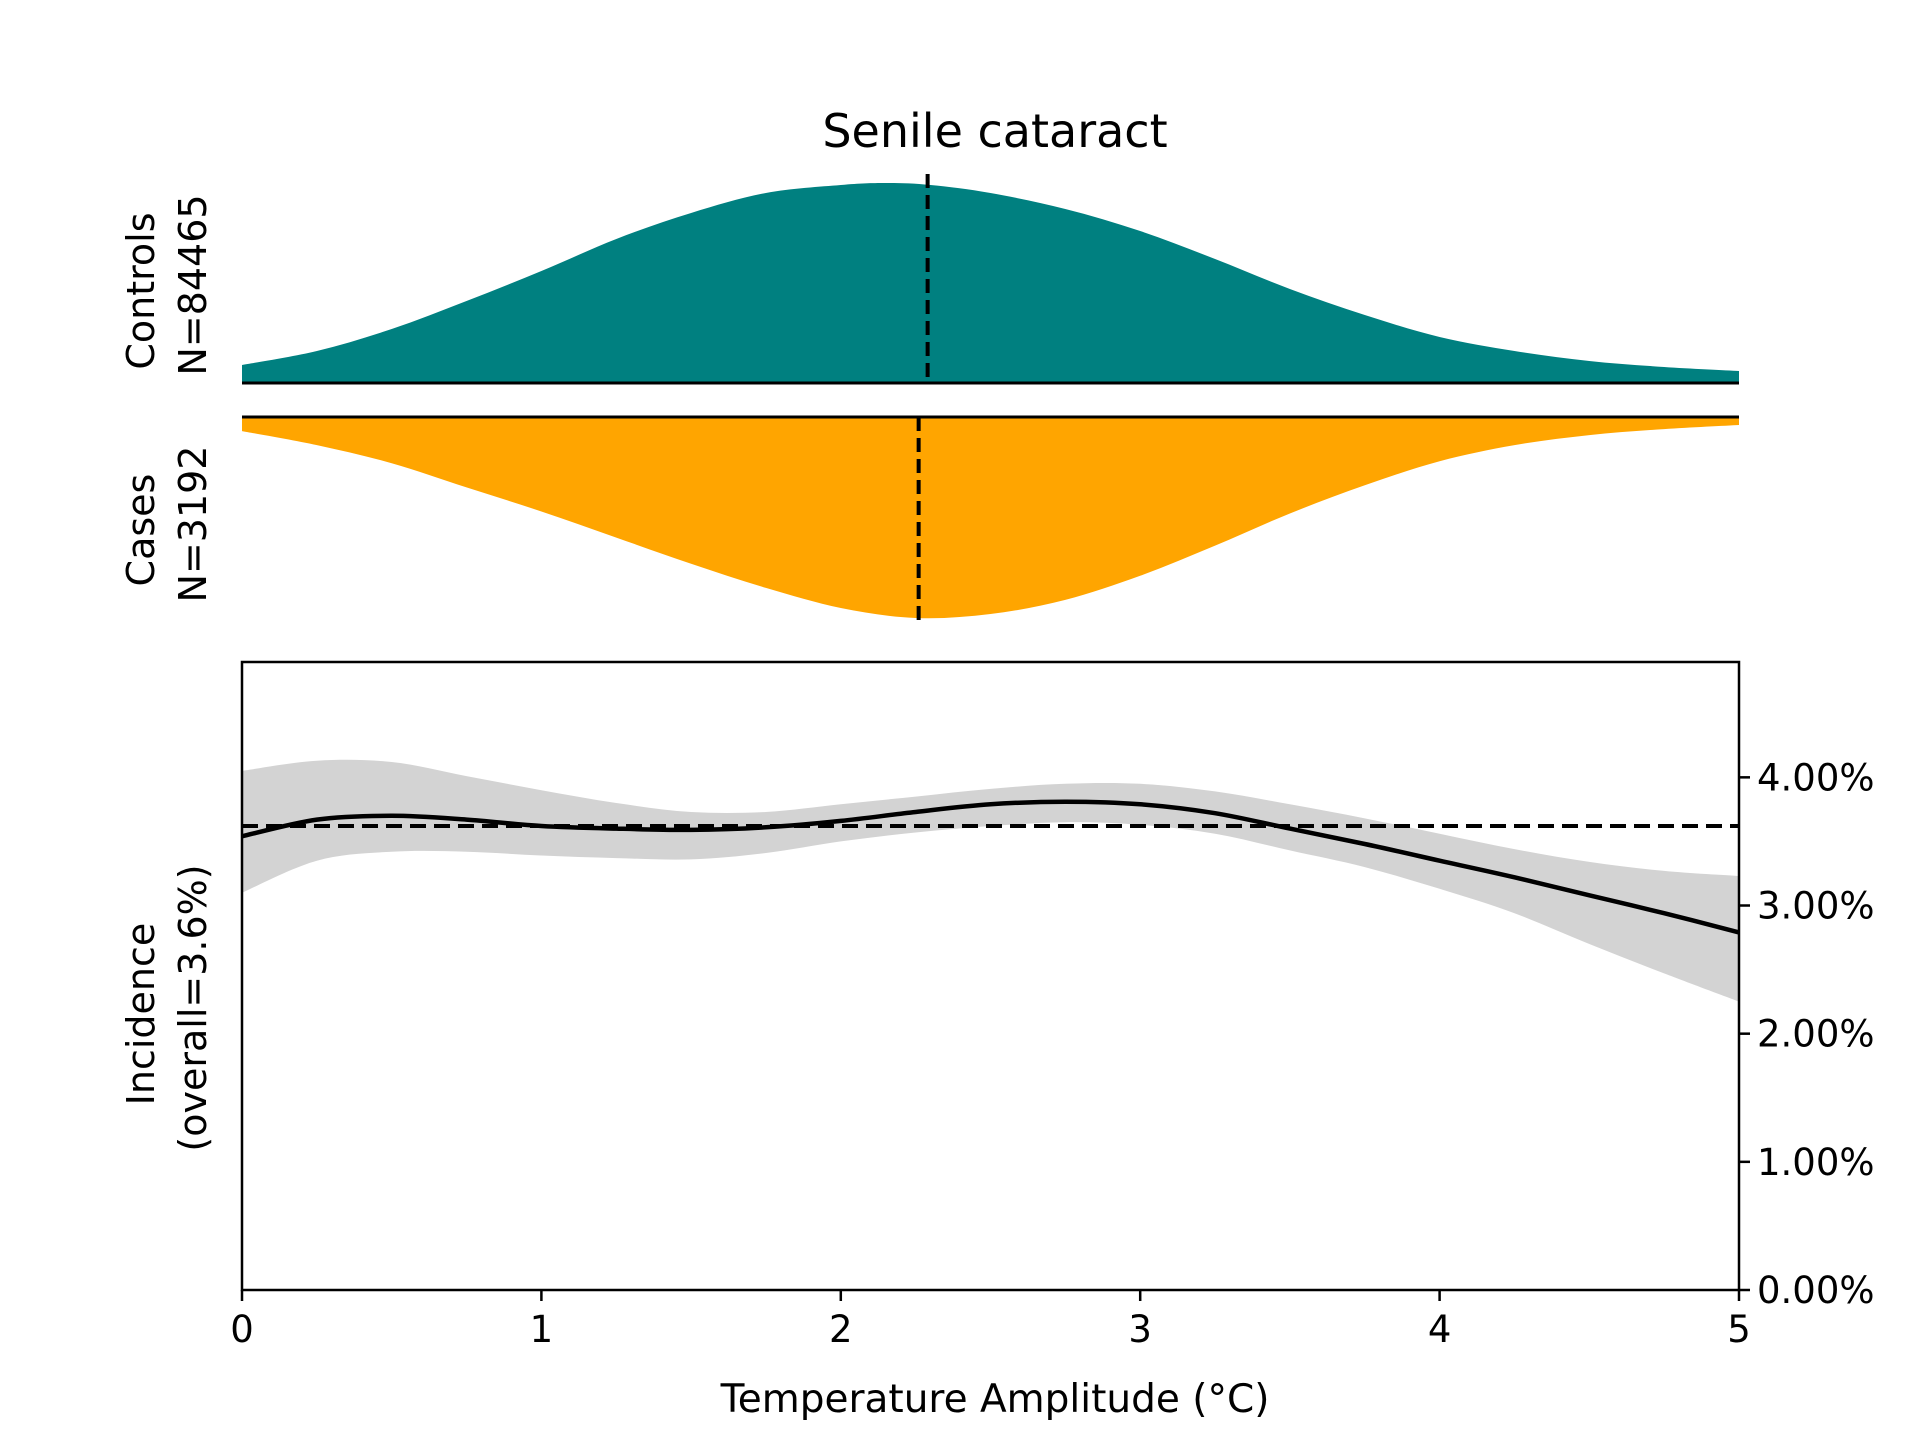  Describe the element at coordinates (995, 1399) in the screenshot. I see `x-axis-label: Temperature Amplitude (°C)` at that location.